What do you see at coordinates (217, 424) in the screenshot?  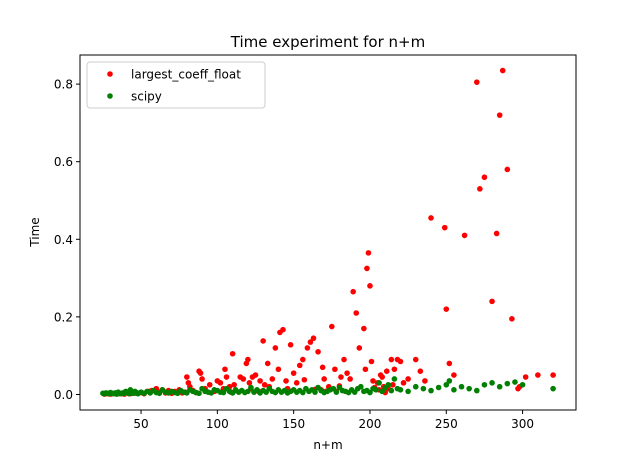 I see `x-tick-label: 100` at bounding box center [217, 424].